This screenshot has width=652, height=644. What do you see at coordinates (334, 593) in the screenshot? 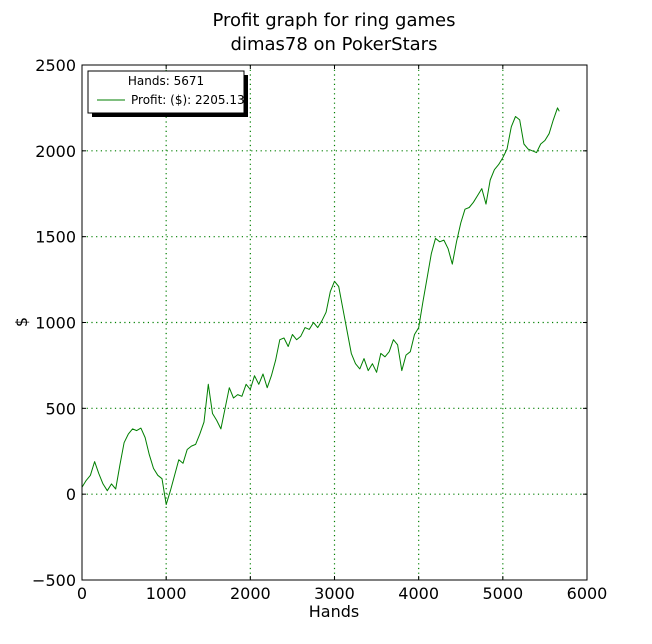
I see `x-tick-label: 3000` at bounding box center [334, 593].